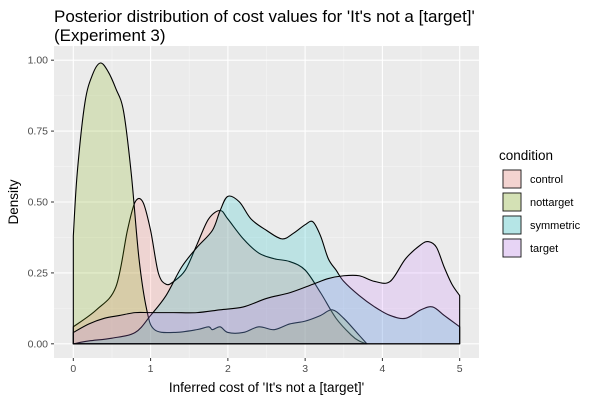 The height and width of the screenshot is (402, 599). Describe the element at coordinates (546, 180) in the screenshot. I see `legend-label-control: control` at that location.